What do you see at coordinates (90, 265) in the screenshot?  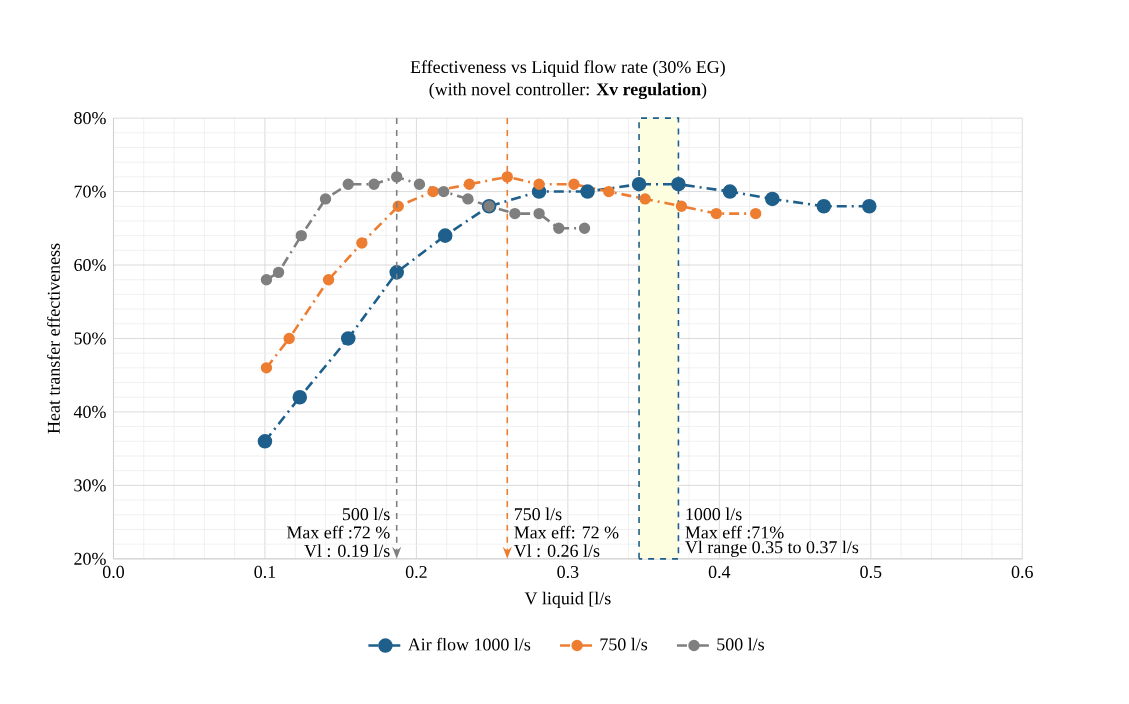 I see `y-tick-label: 60%` at bounding box center [90, 265].